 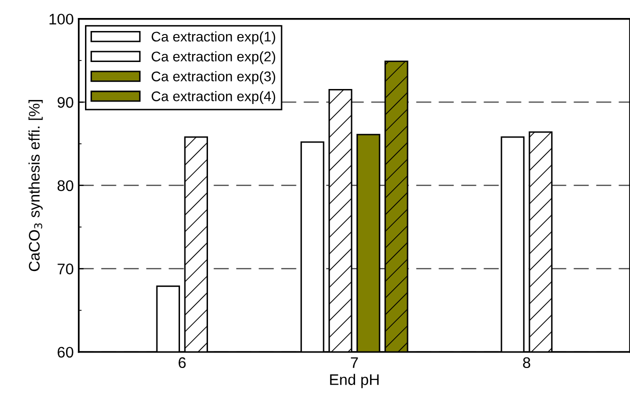 I want to click on y-tick-label: 100, so click(x=62, y=19).